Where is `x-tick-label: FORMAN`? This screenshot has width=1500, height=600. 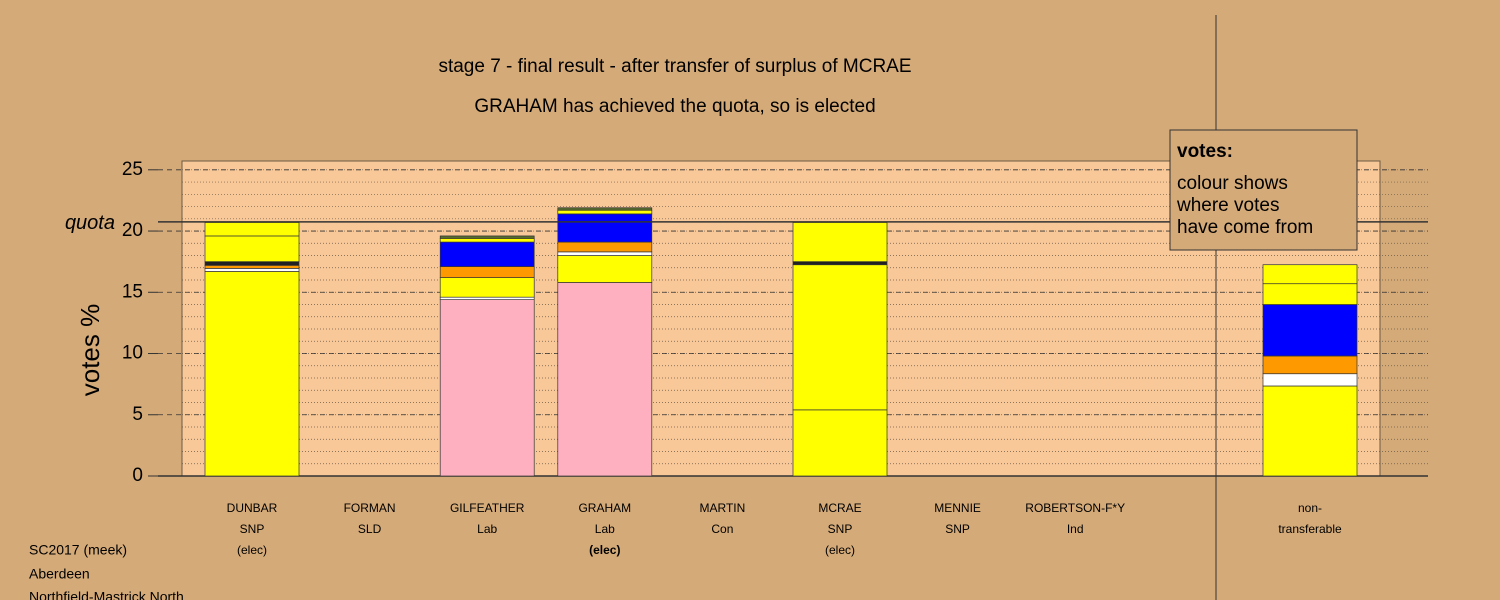
x-tick-label: FORMAN is located at coordinates (370, 508).